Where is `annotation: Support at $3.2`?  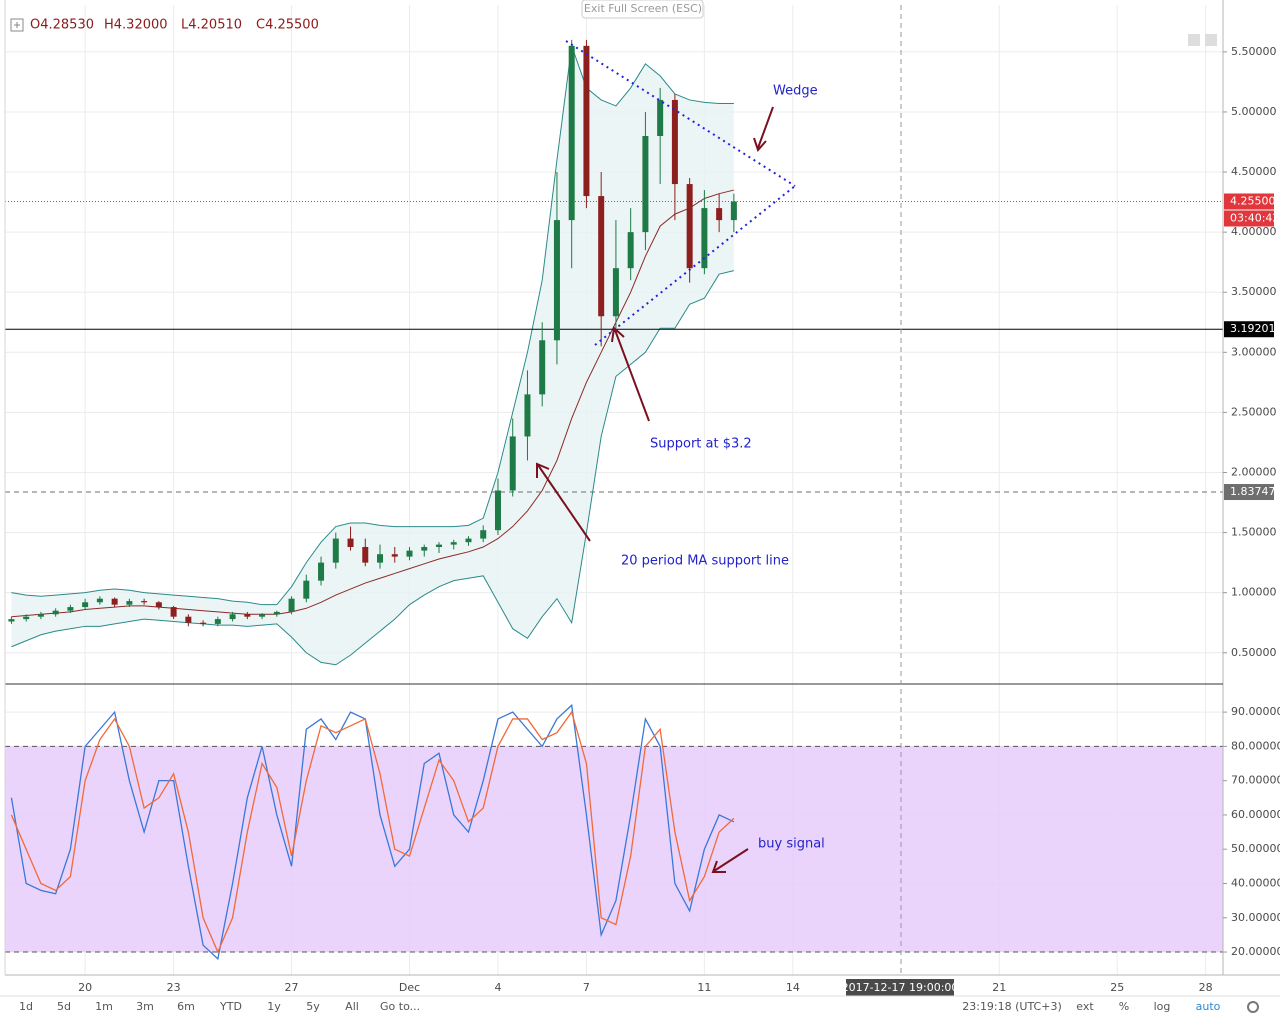
annotation: Support at $3.2 is located at coordinates (701, 444).